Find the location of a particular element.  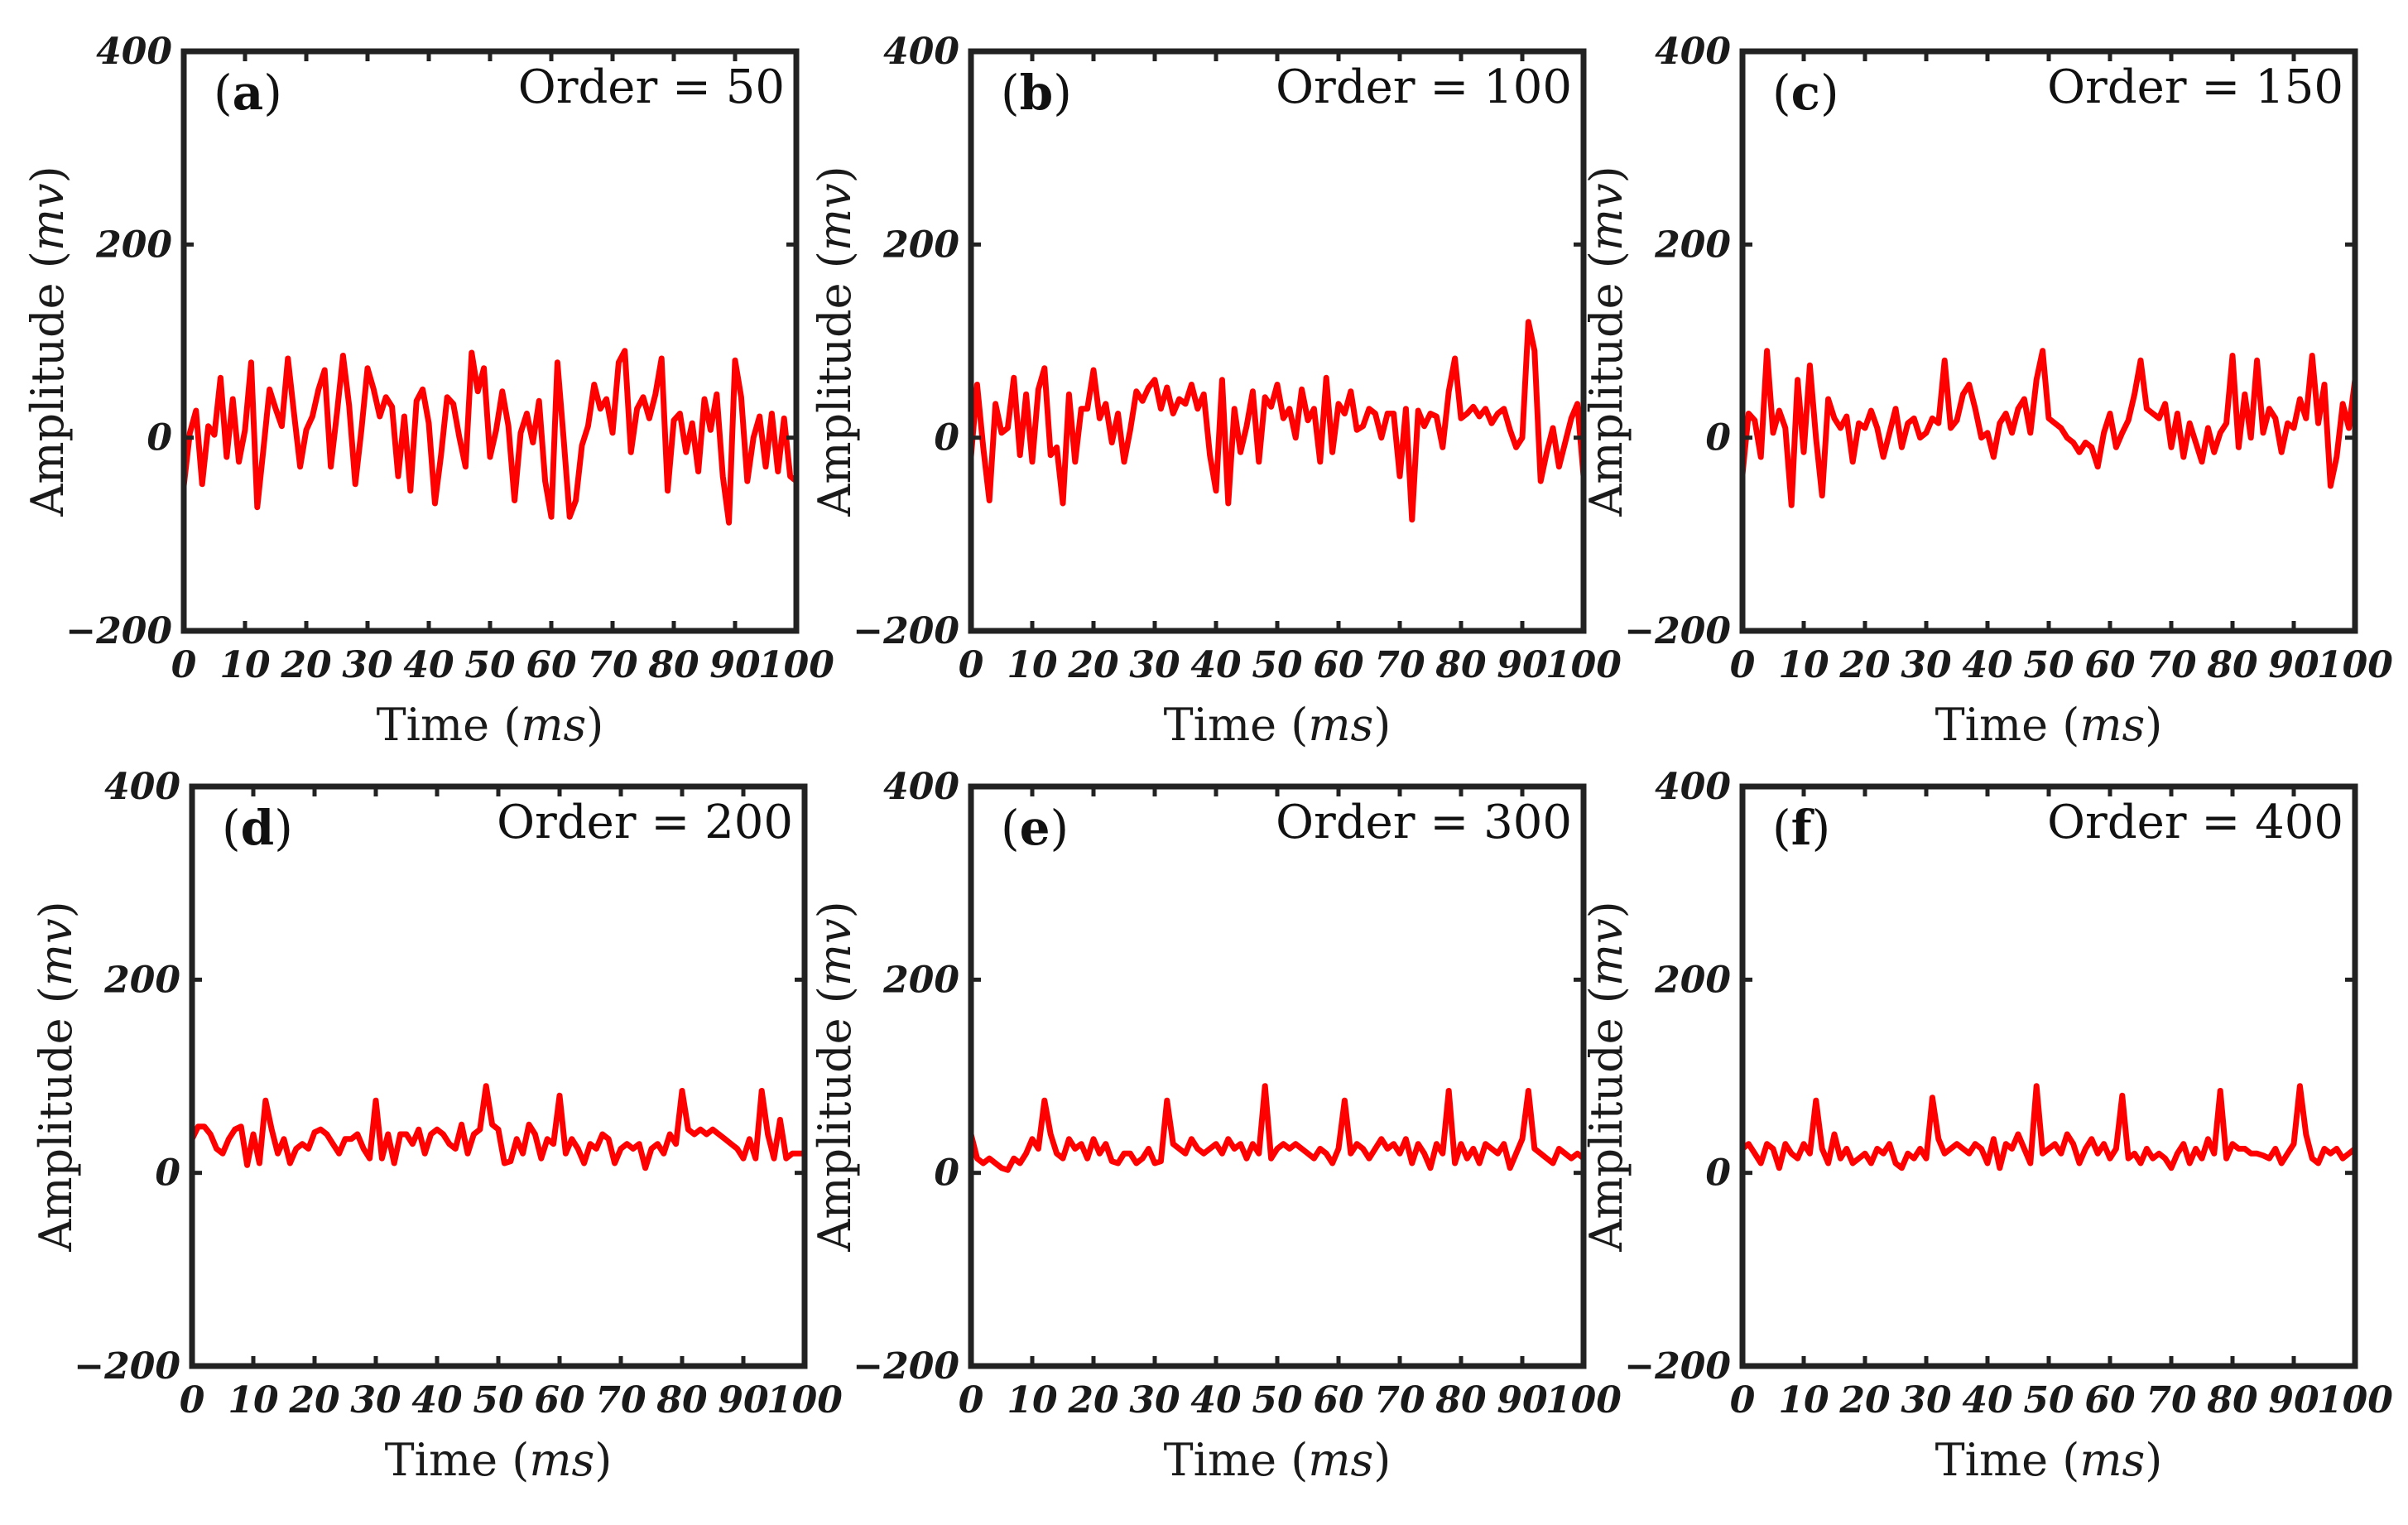

panel-label: (e) is located at coordinates (1035, 828).